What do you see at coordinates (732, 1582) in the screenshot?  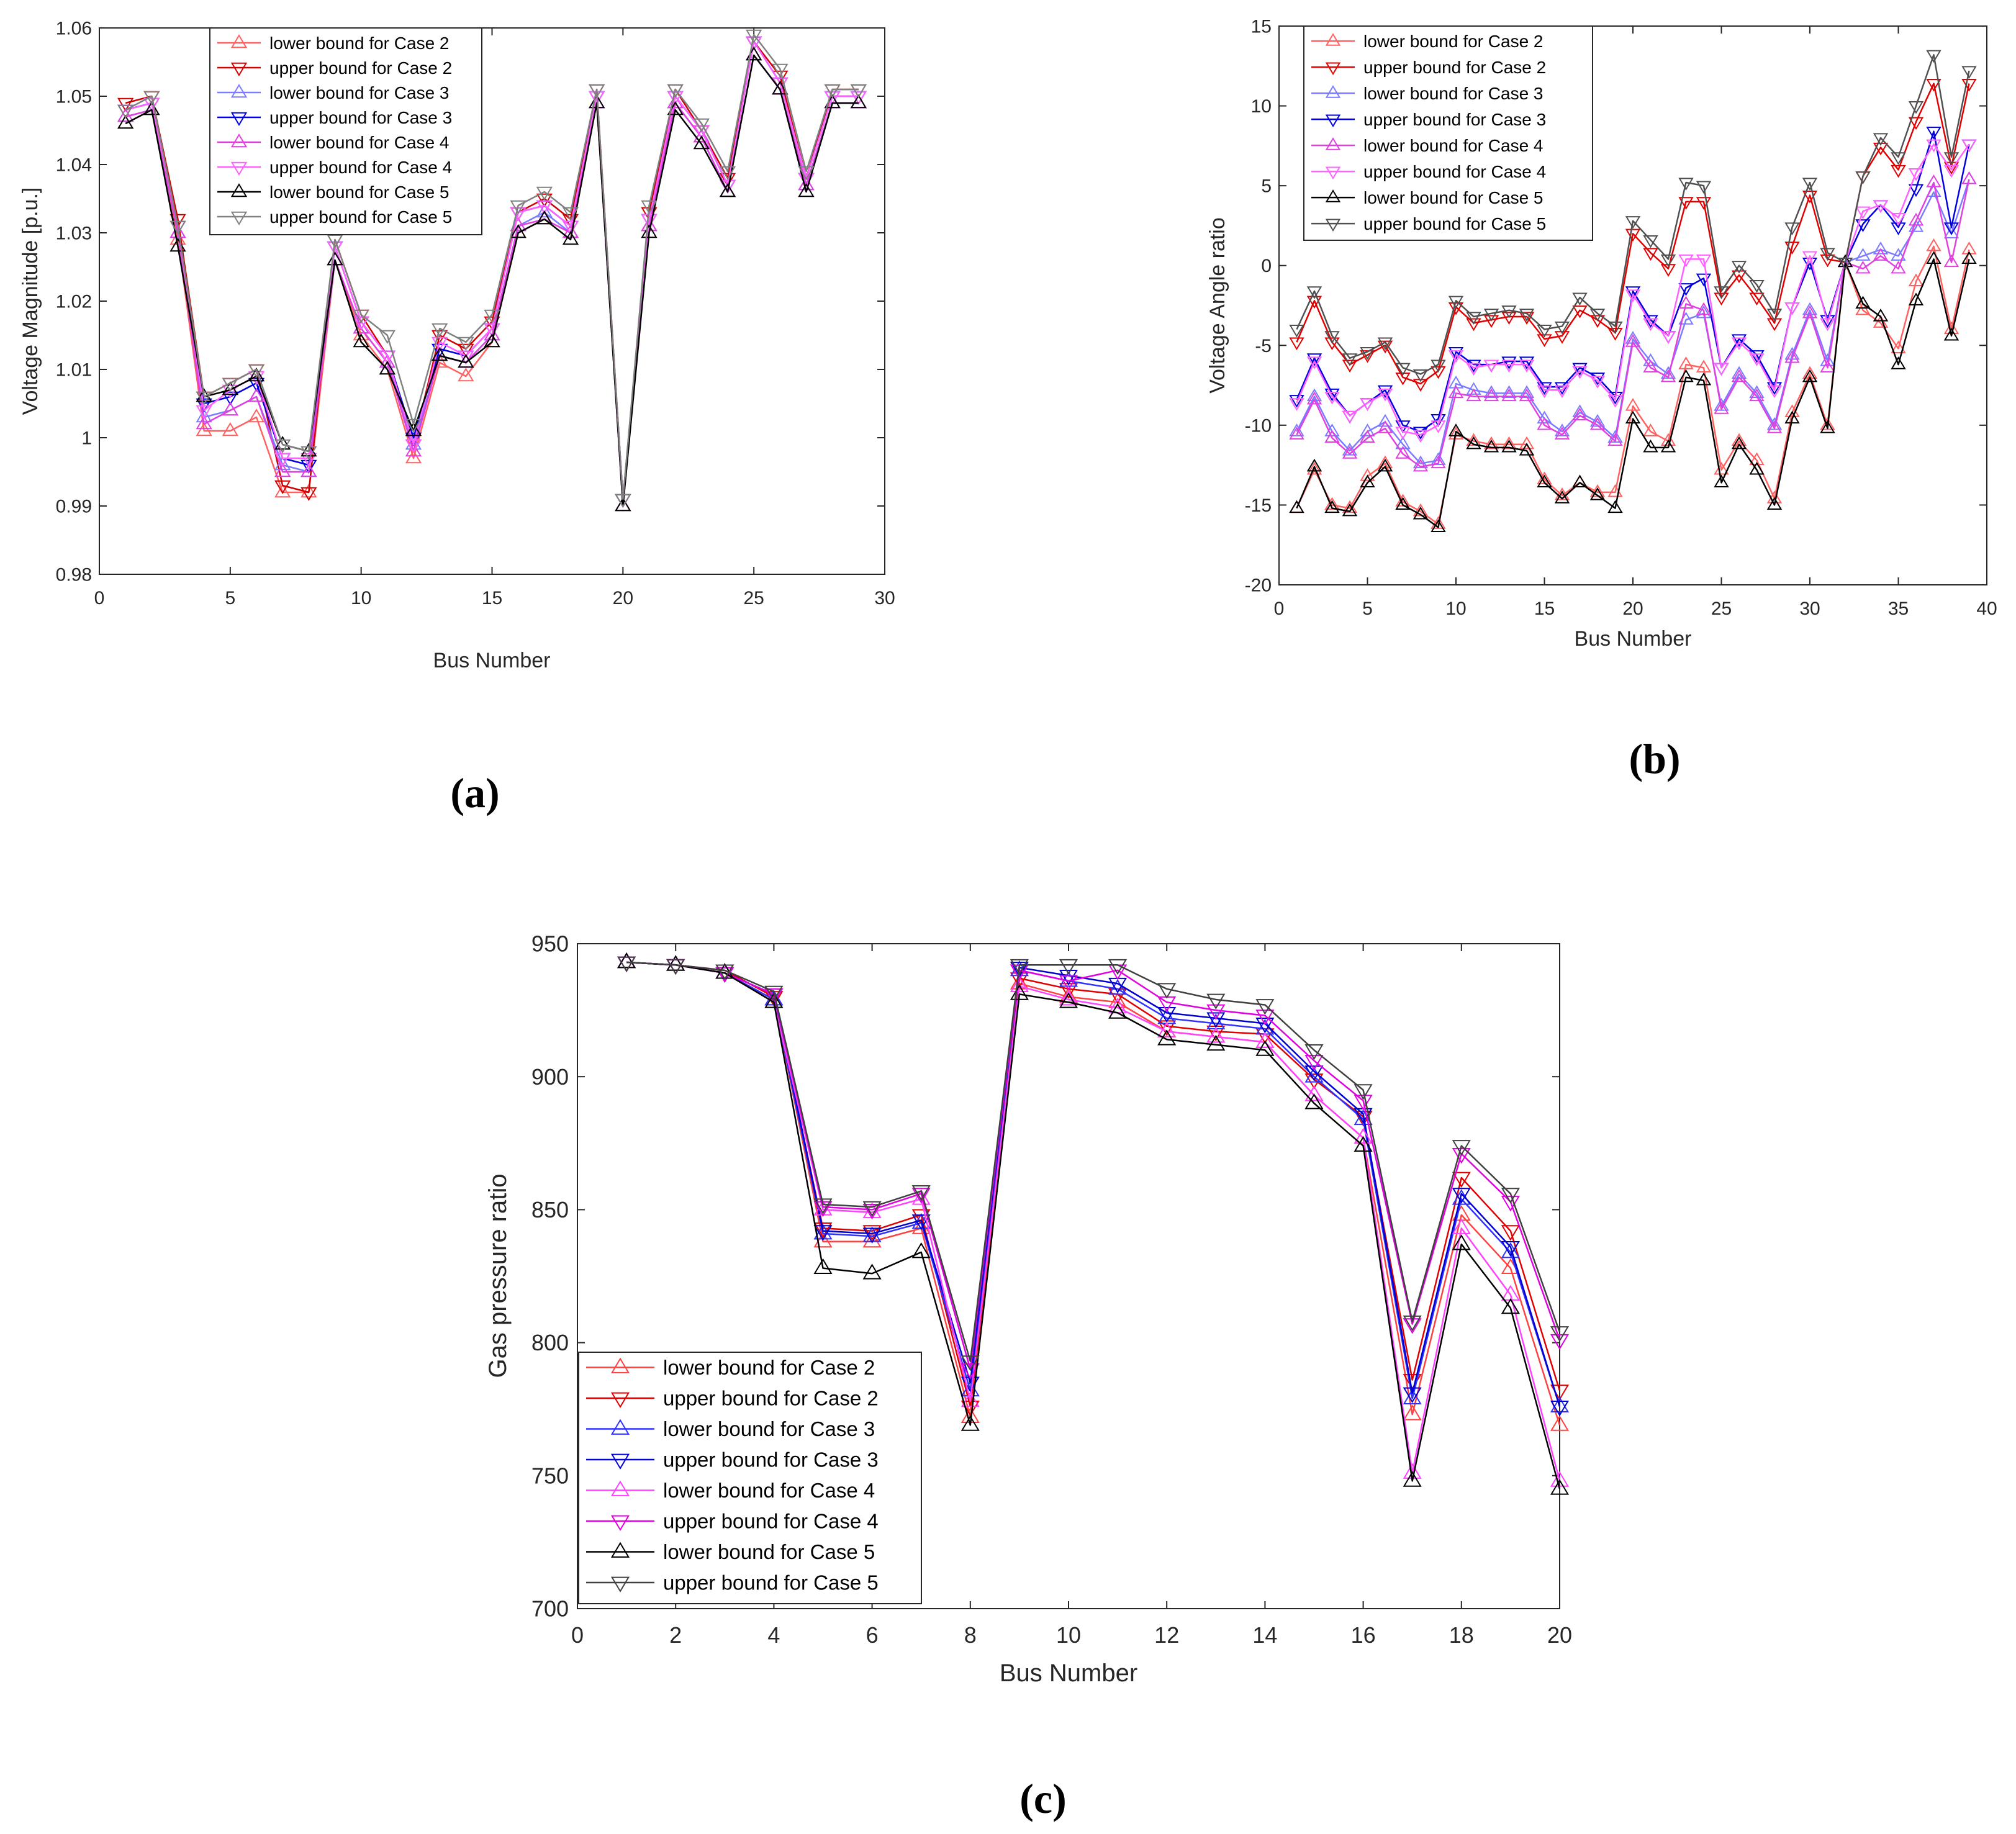 I see `legend-entry: upper bound for Case 5` at bounding box center [732, 1582].